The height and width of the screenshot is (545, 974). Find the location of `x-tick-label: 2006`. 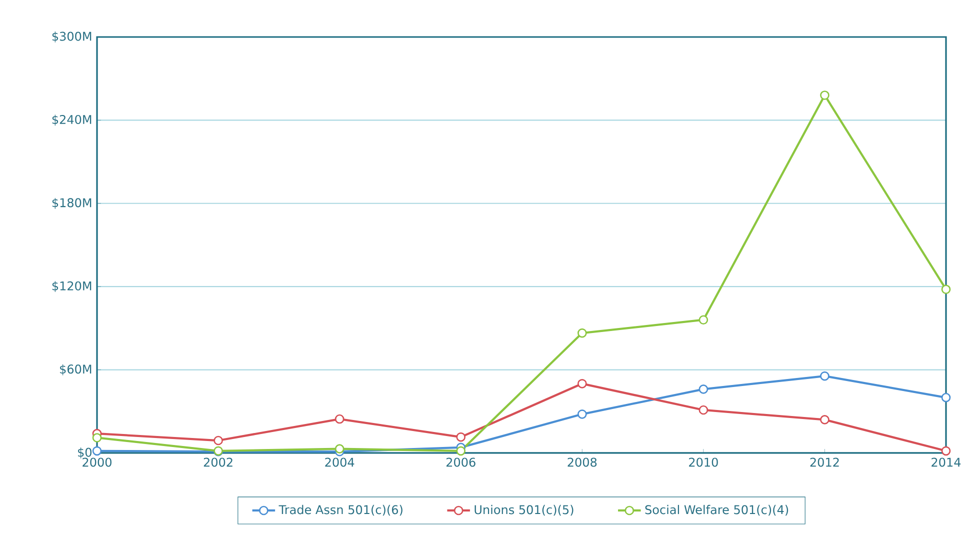

x-tick-label: 2006 is located at coordinates (461, 462).